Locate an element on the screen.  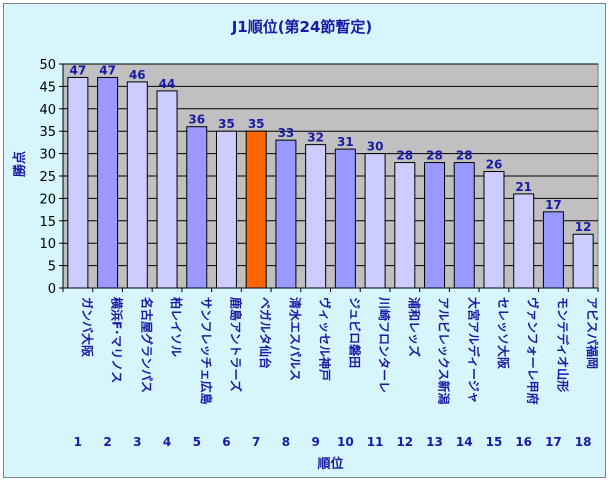
team-label: ヴィッセル神戸 is located at coordinates (325, 339).